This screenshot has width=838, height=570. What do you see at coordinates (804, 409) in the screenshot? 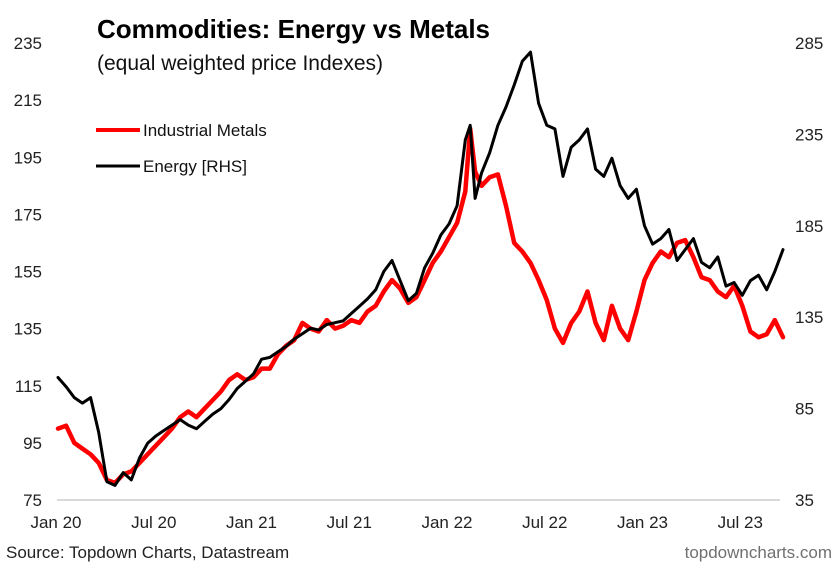
I see `y-right-tick-label: 85` at bounding box center [804, 409].